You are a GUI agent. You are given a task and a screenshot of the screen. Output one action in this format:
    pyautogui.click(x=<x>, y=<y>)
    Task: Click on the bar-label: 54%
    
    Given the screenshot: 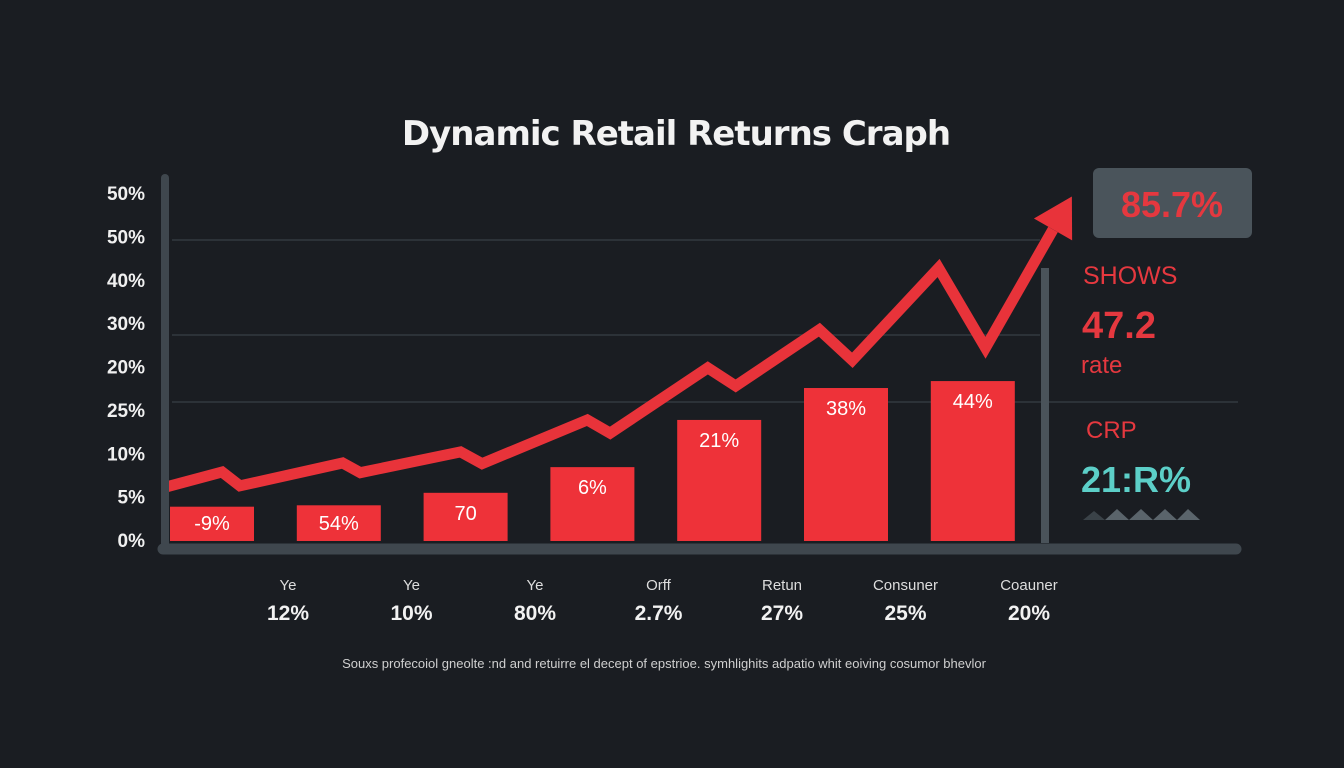 What is the action you would take?
    pyautogui.click(x=339, y=524)
    